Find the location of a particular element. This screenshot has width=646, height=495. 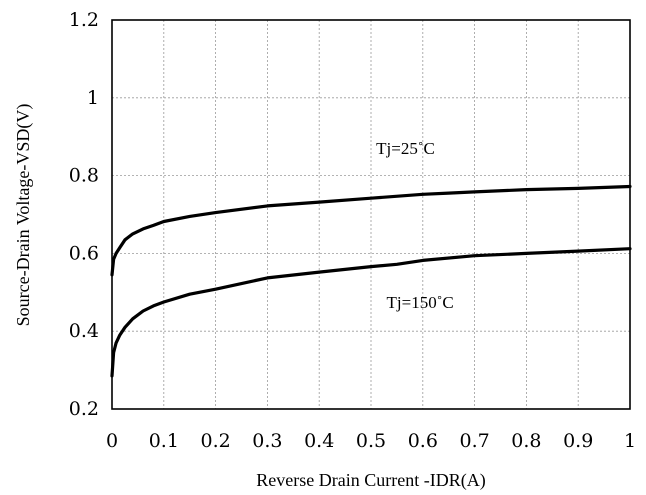

x-tick-label: 0.7 is located at coordinates (474, 441).